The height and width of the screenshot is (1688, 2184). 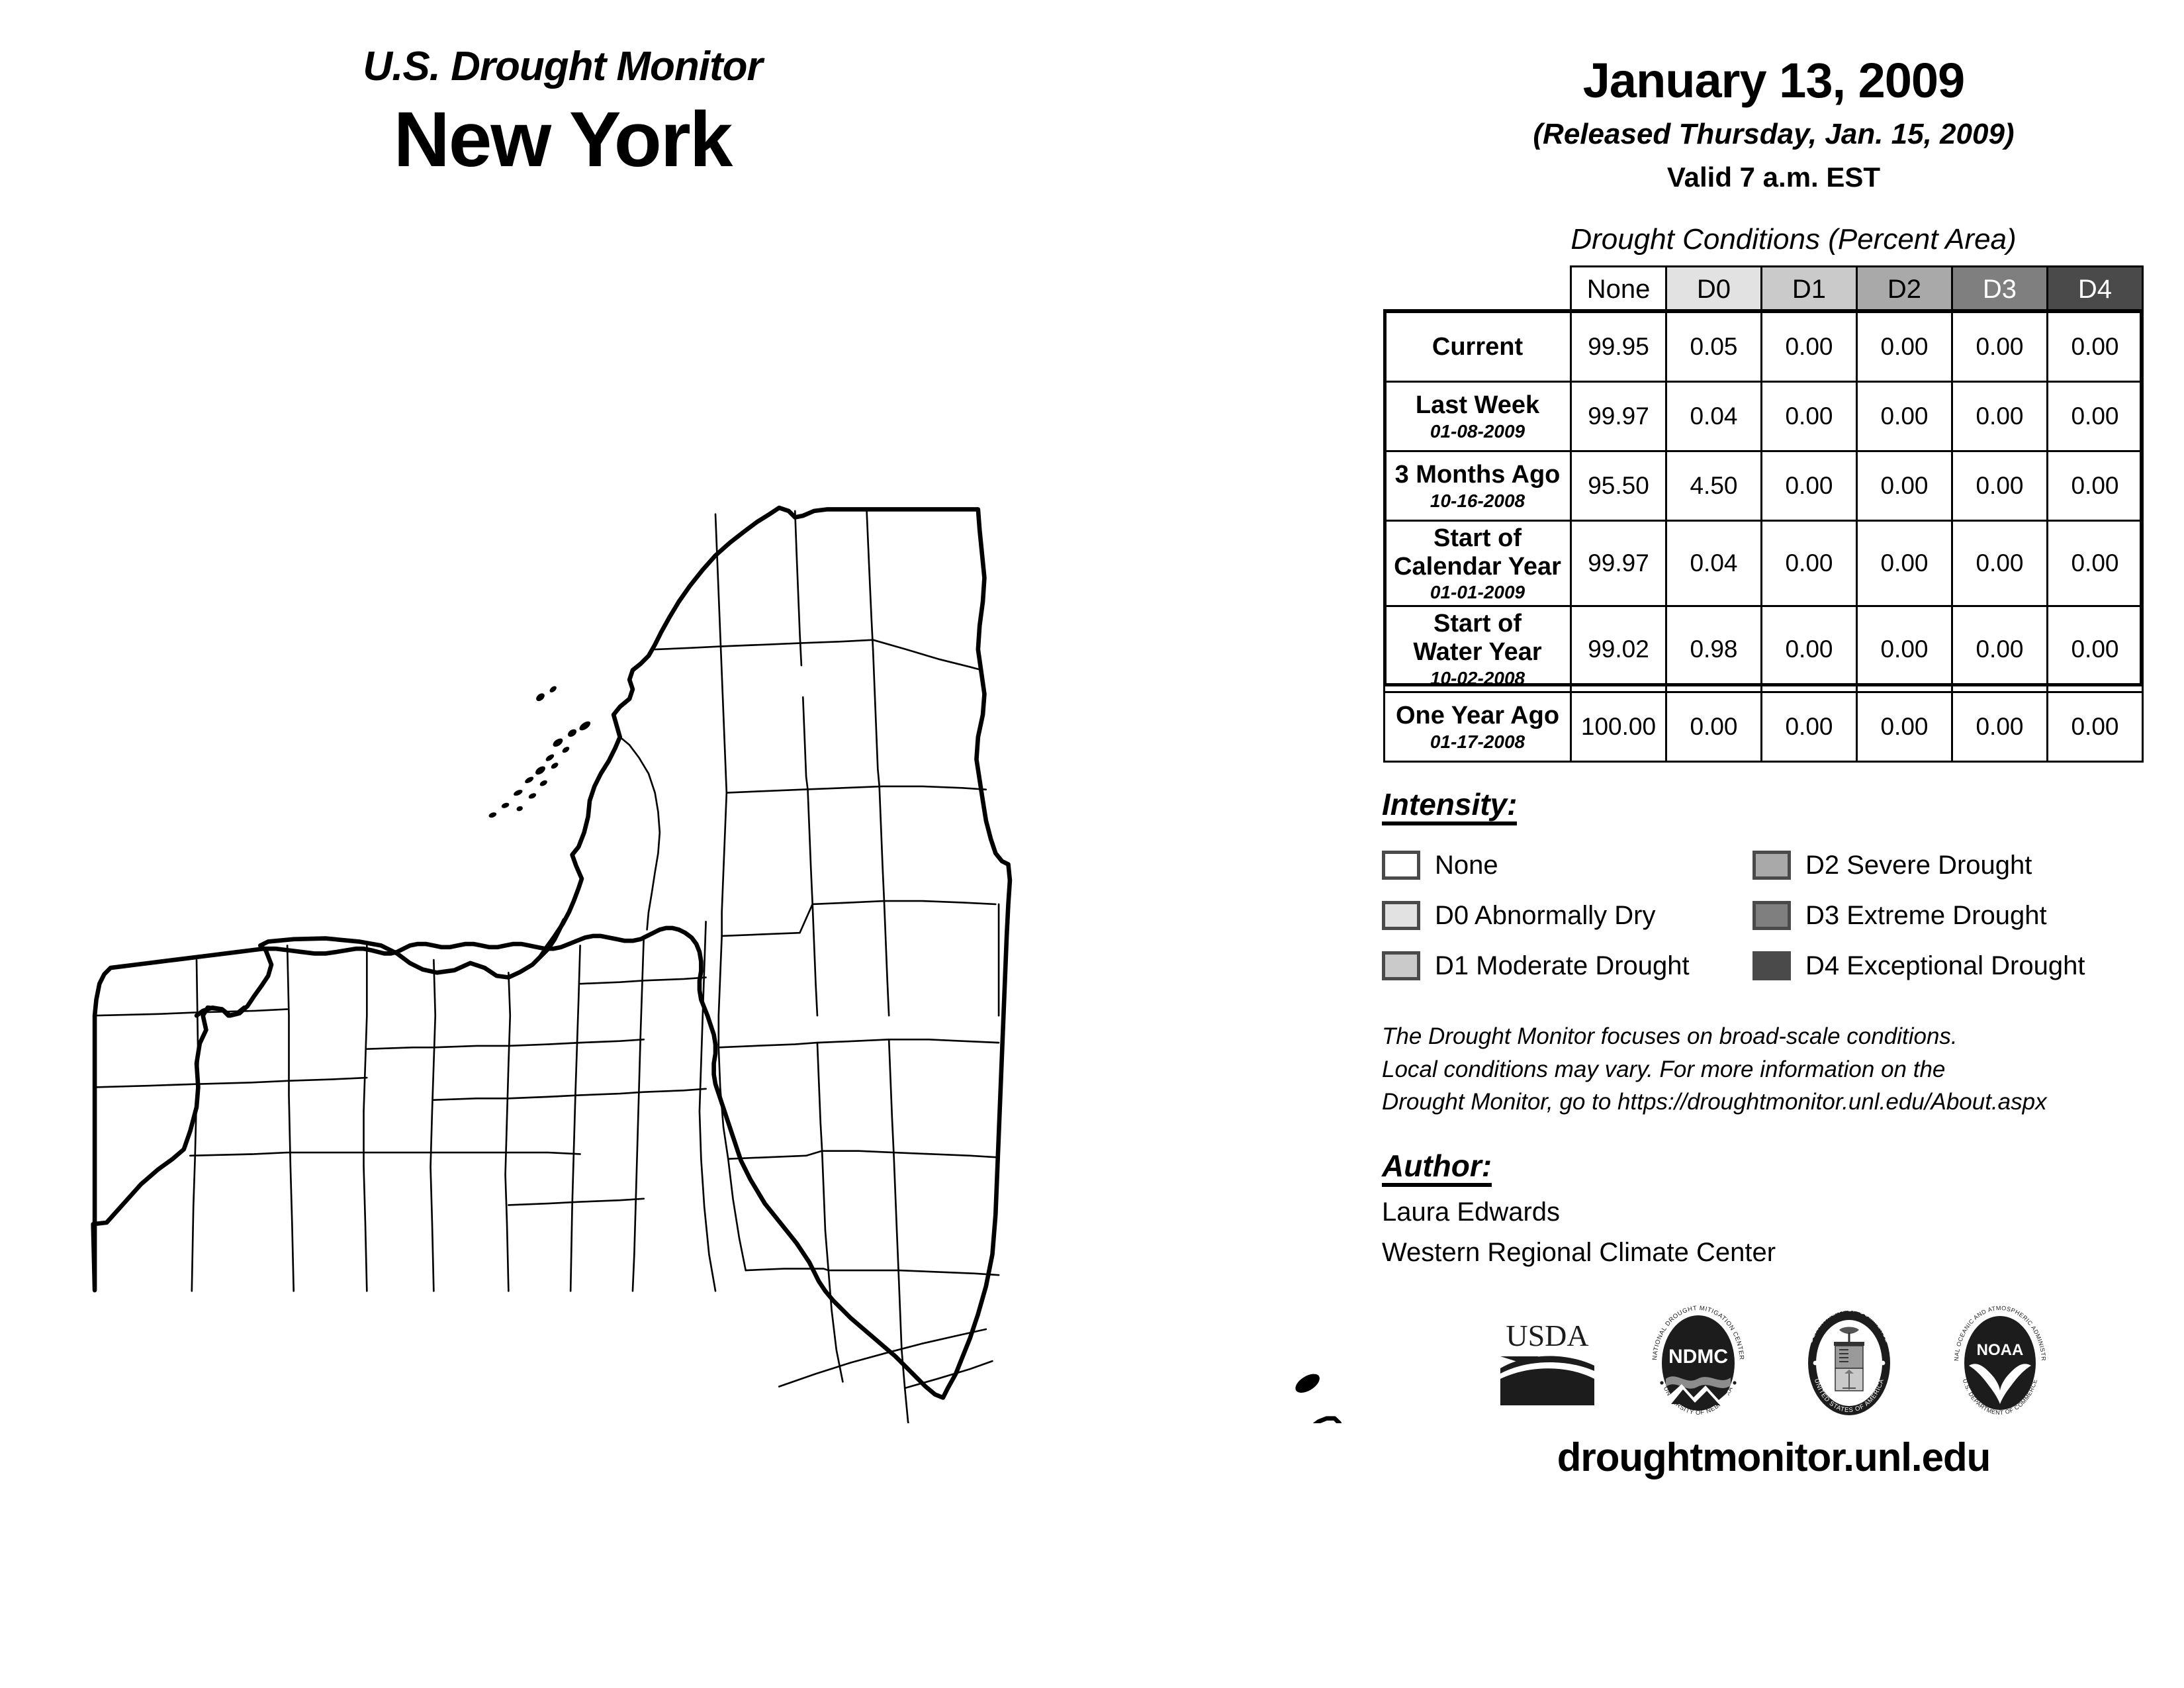 I want to click on table-cell-none: 100.00, so click(x=1618, y=726).